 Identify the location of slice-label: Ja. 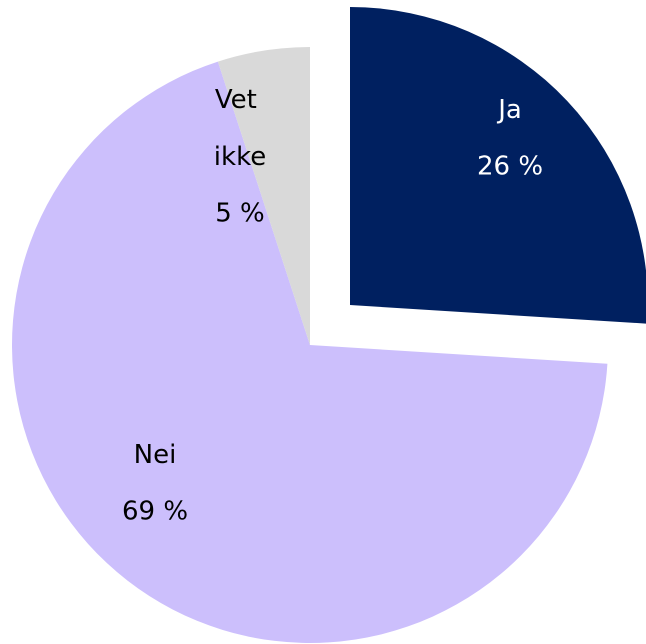
(509, 110).